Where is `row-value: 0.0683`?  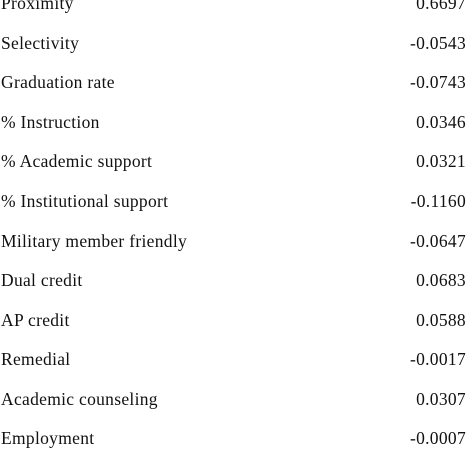 row-value: 0.0683 is located at coordinates (441, 280).